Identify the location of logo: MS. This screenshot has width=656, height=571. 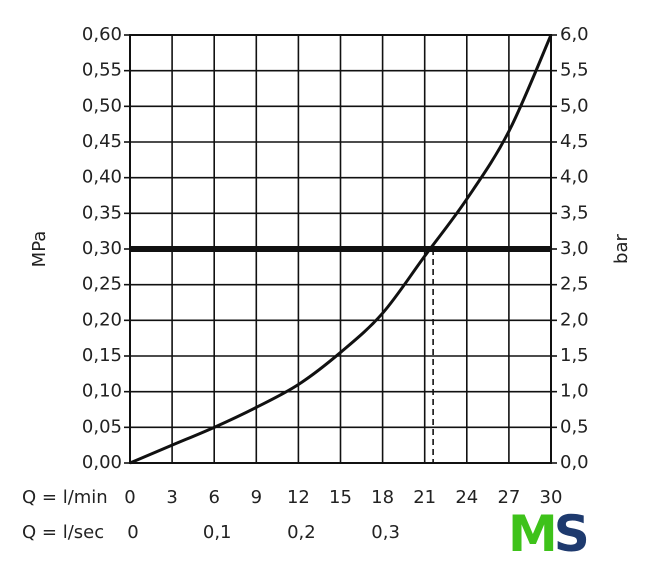
(547, 534).